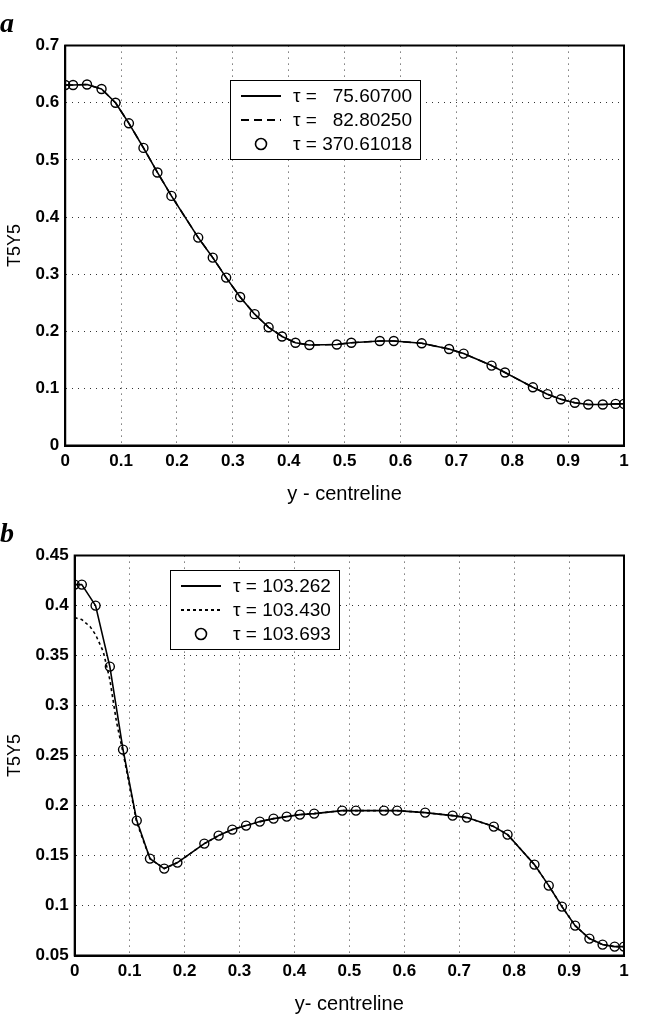  Describe the element at coordinates (344, 461) in the screenshot. I see `x-tick-label: 0.5` at that location.